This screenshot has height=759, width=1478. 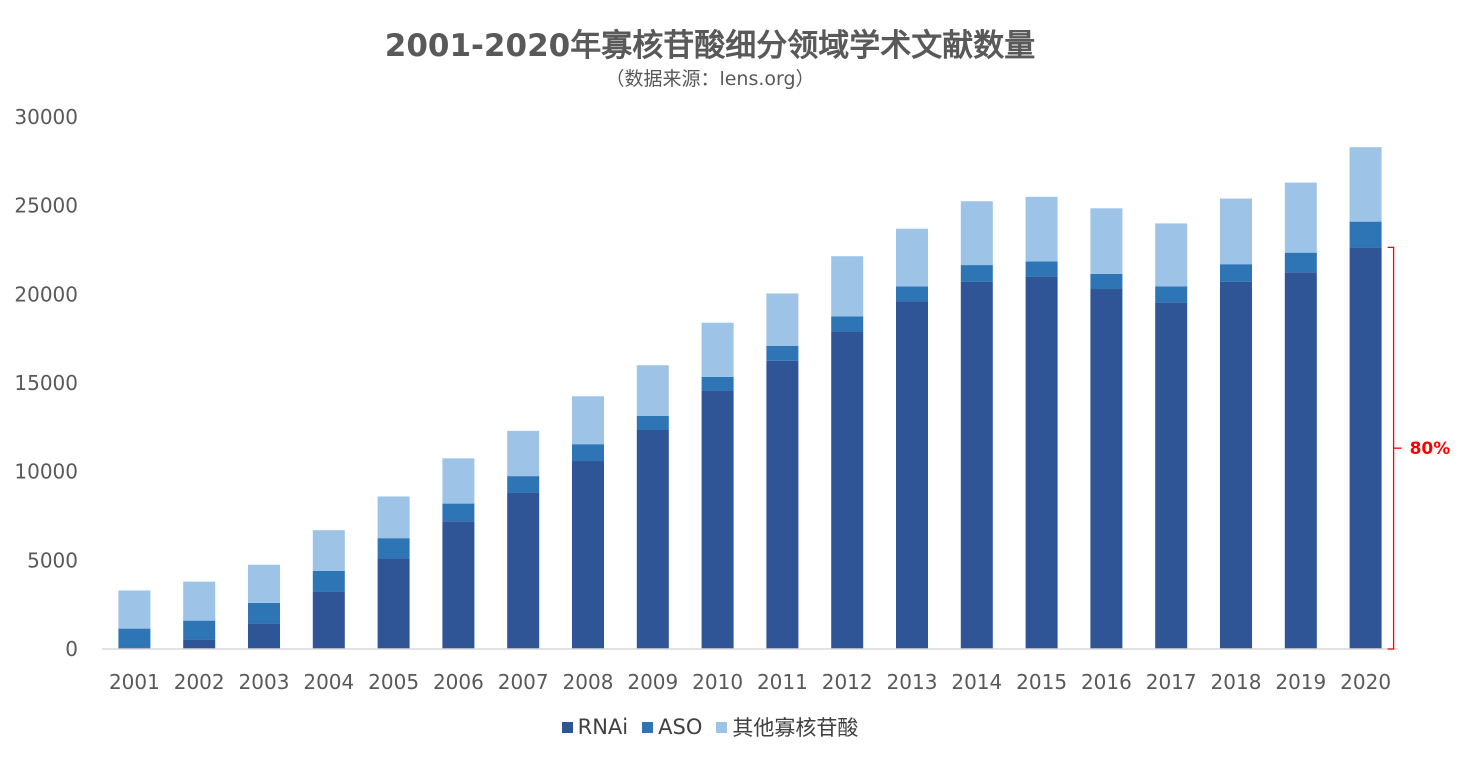 I want to click on bar-其他寡核苷酸-2020, so click(x=1365, y=184).